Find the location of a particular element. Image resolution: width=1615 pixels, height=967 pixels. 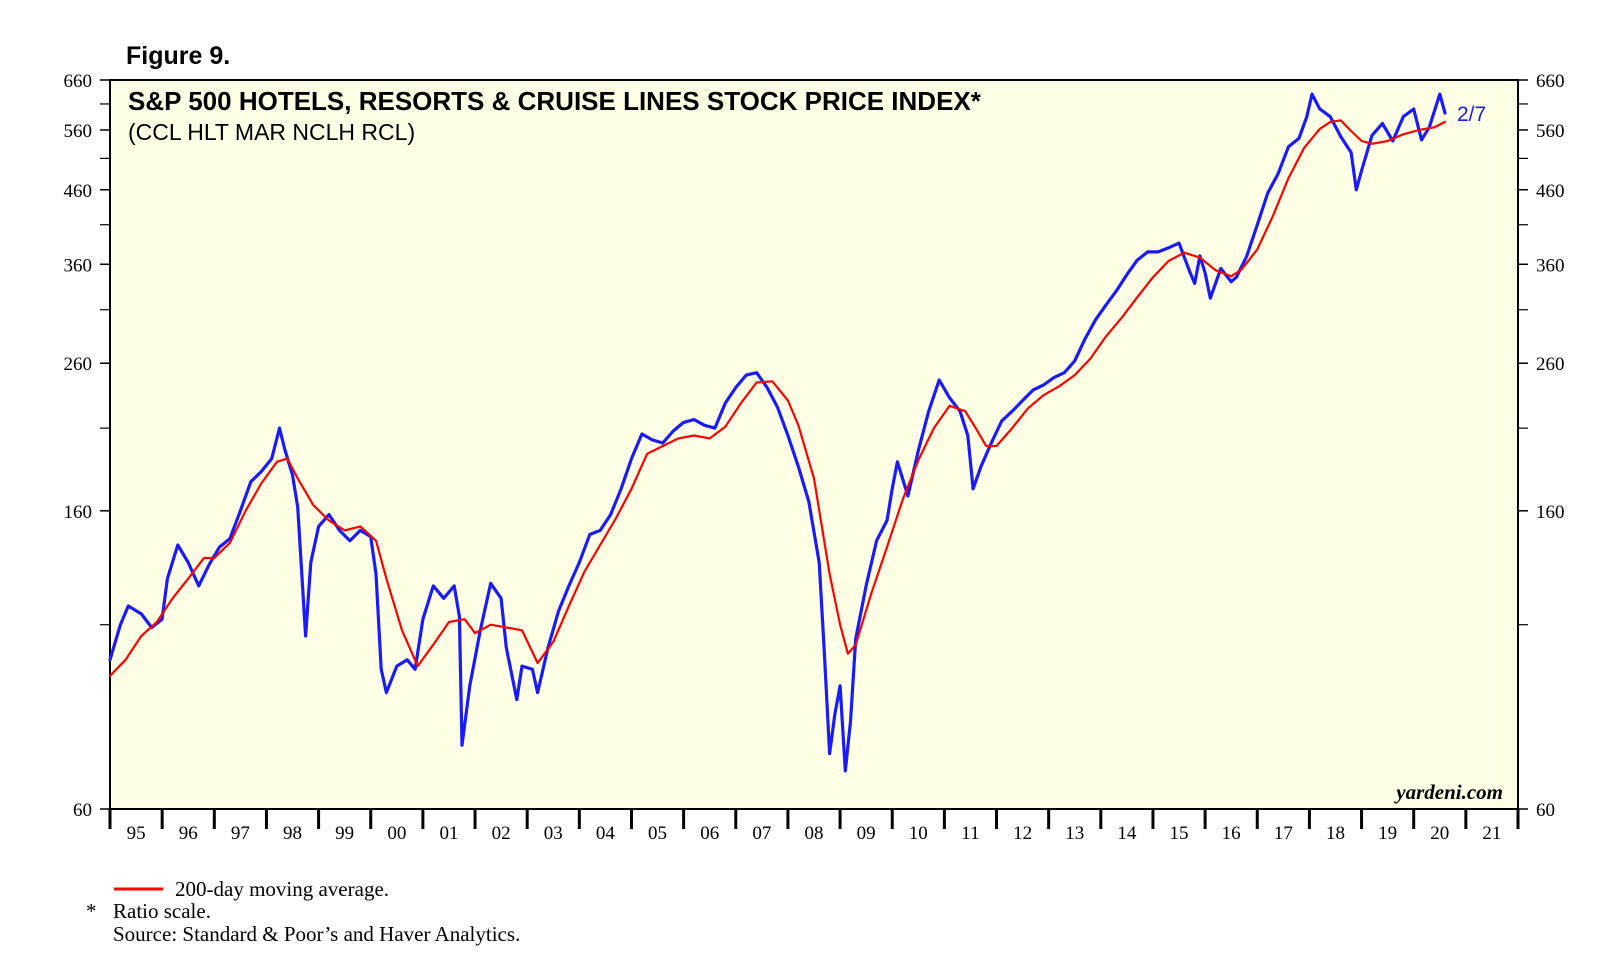

note-ratio-scale: Ratio scale. is located at coordinates (162, 911).